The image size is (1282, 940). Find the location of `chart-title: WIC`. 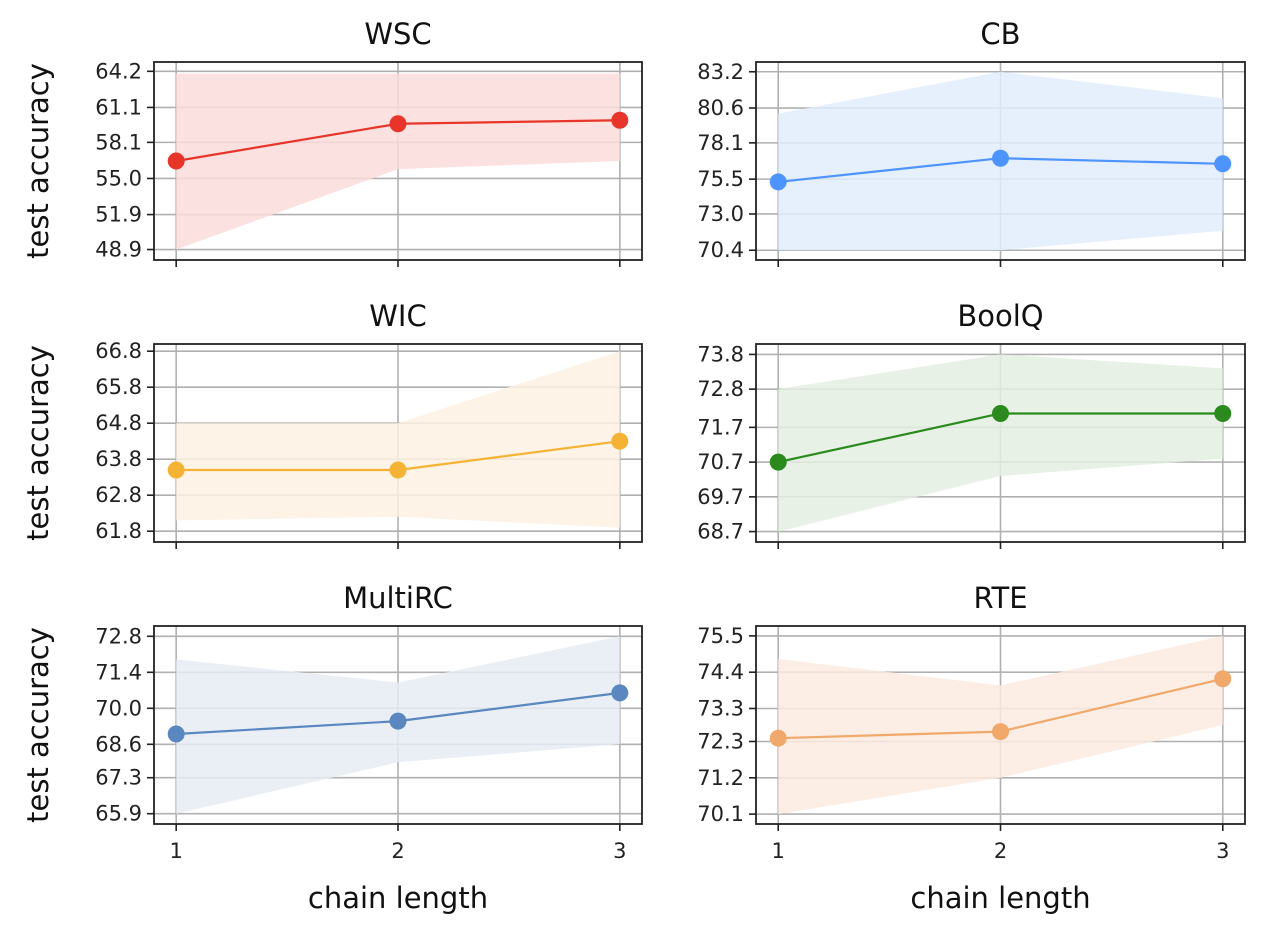

chart-title: WIC is located at coordinates (397, 316).